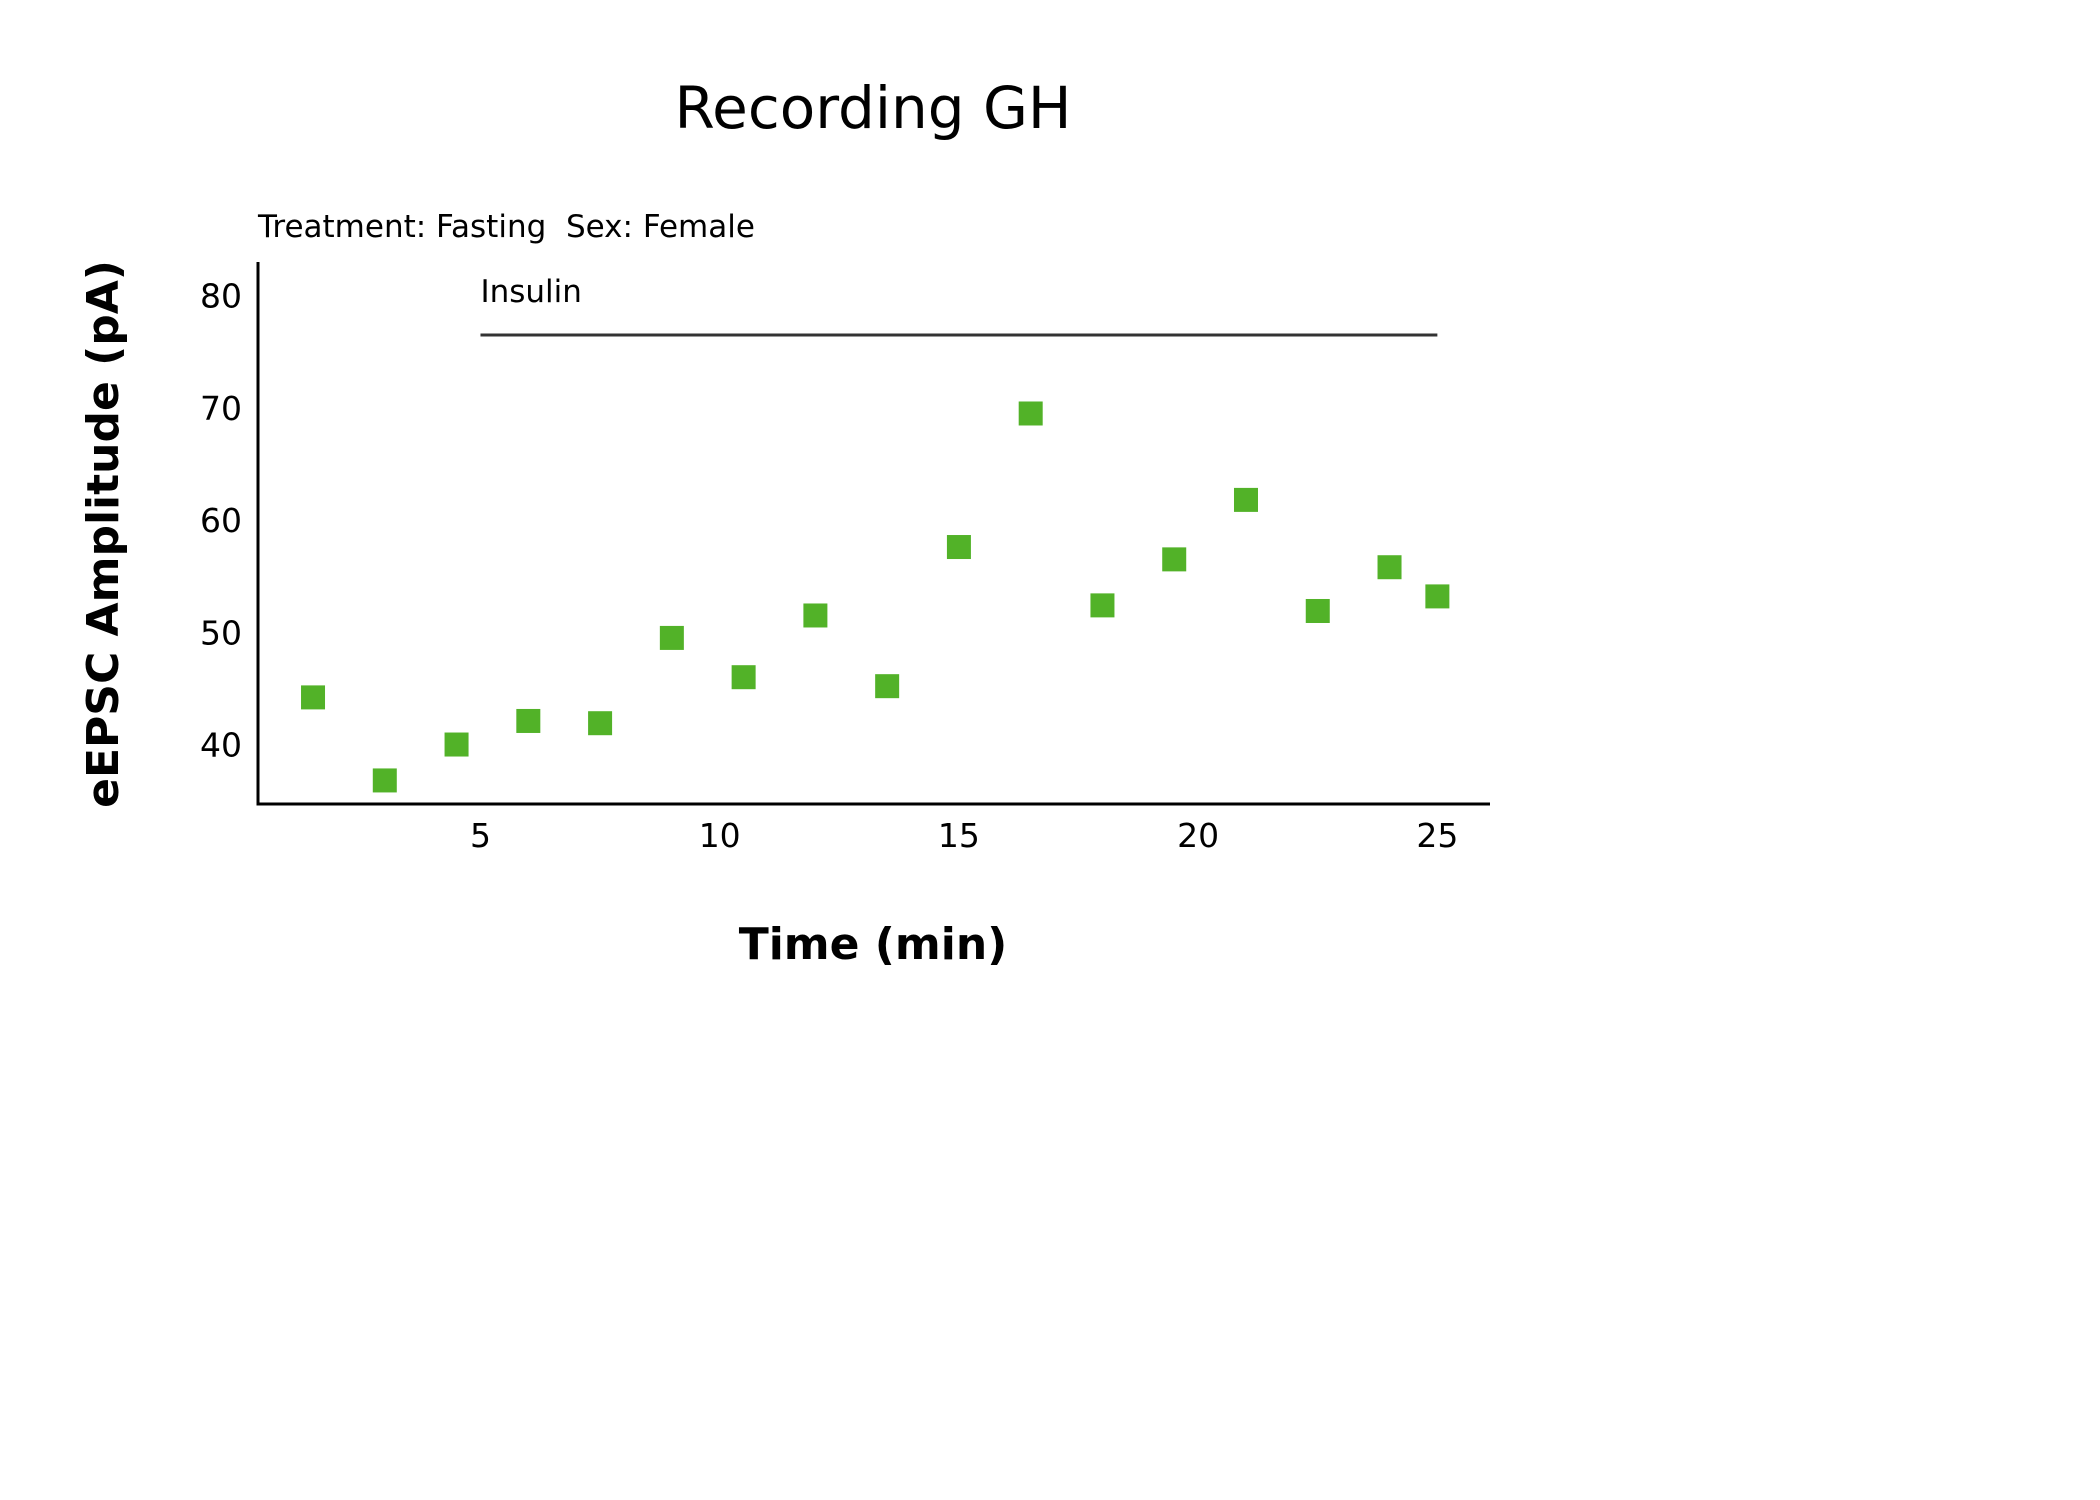 This screenshot has width=2100, height=1500. Describe the element at coordinates (221, 296) in the screenshot. I see `y-tick-label: 80` at that location.